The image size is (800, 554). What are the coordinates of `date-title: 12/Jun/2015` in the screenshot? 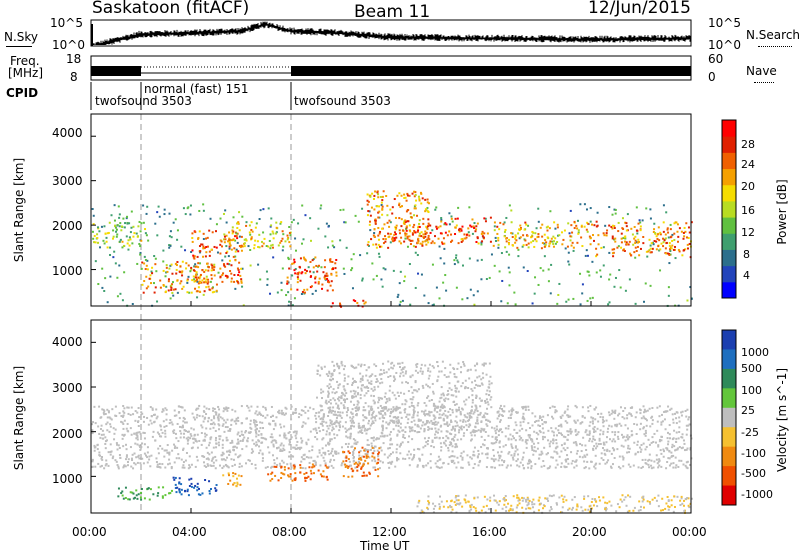 It's located at (639, 9).